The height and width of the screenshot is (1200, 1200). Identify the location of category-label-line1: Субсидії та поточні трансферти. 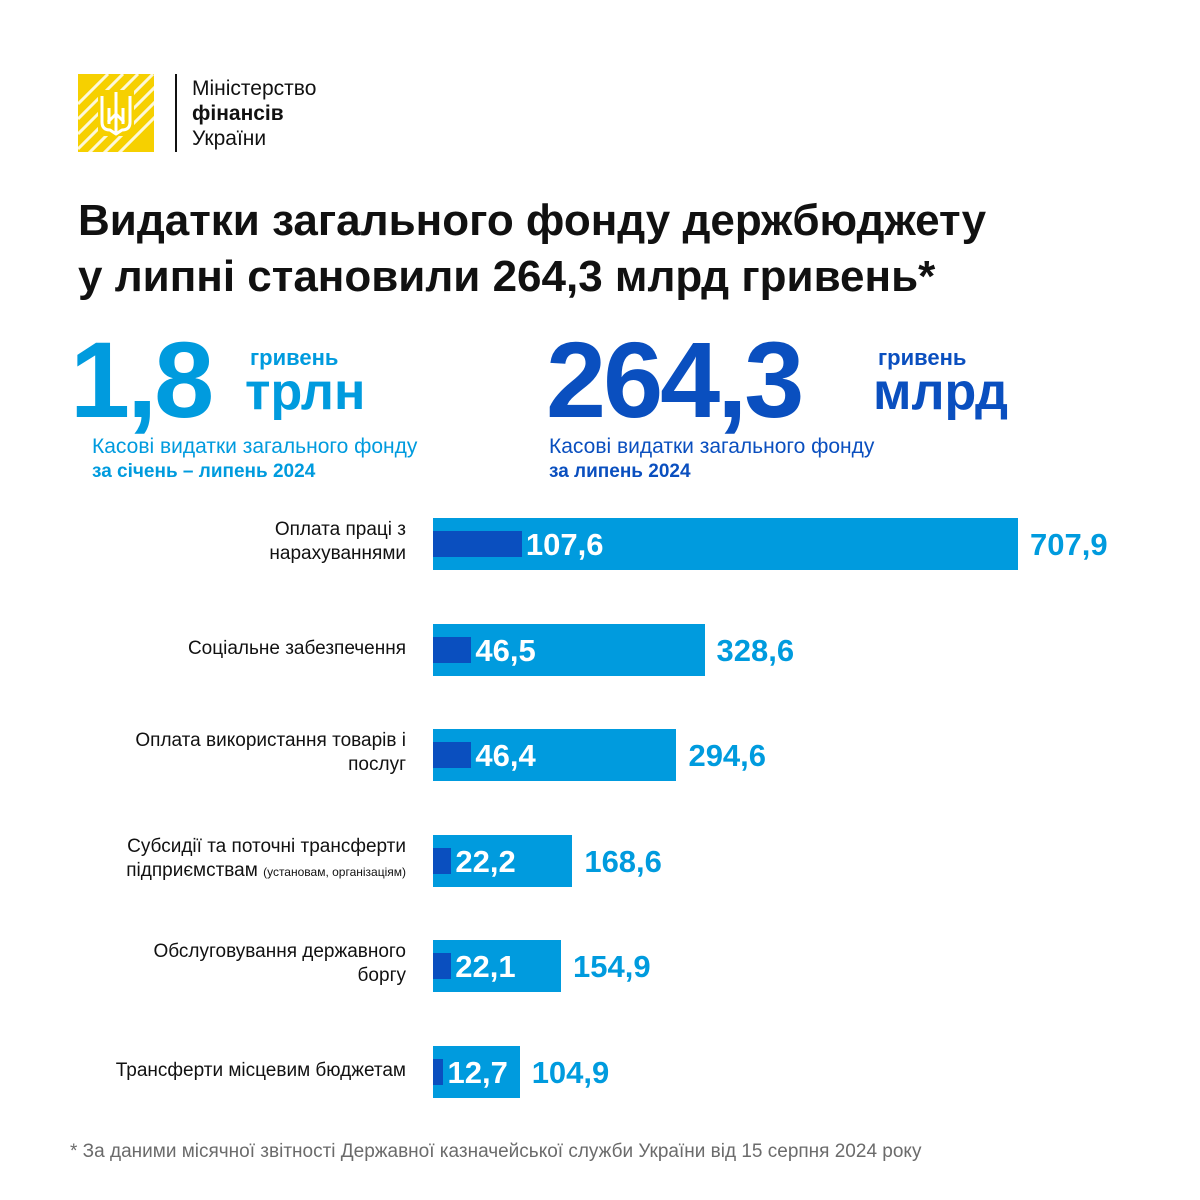
(266, 846).